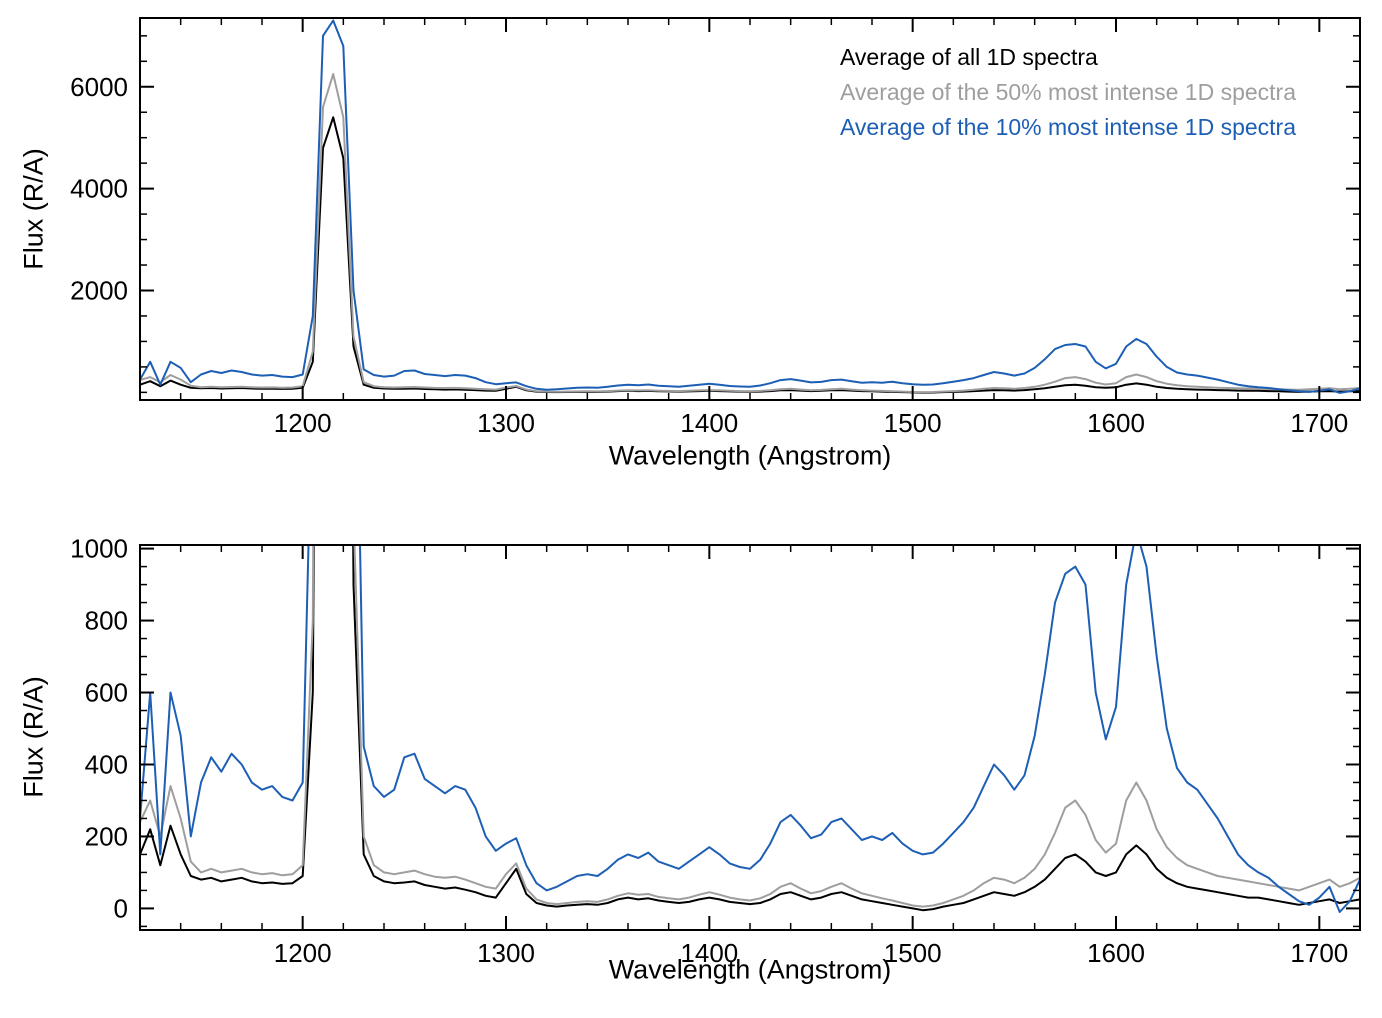 The image size is (1382, 1018). What do you see at coordinates (750, 969) in the screenshot?
I see `x-axis-title-bottom: Wavelength (Angstrom)` at bounding box center [750, 969].